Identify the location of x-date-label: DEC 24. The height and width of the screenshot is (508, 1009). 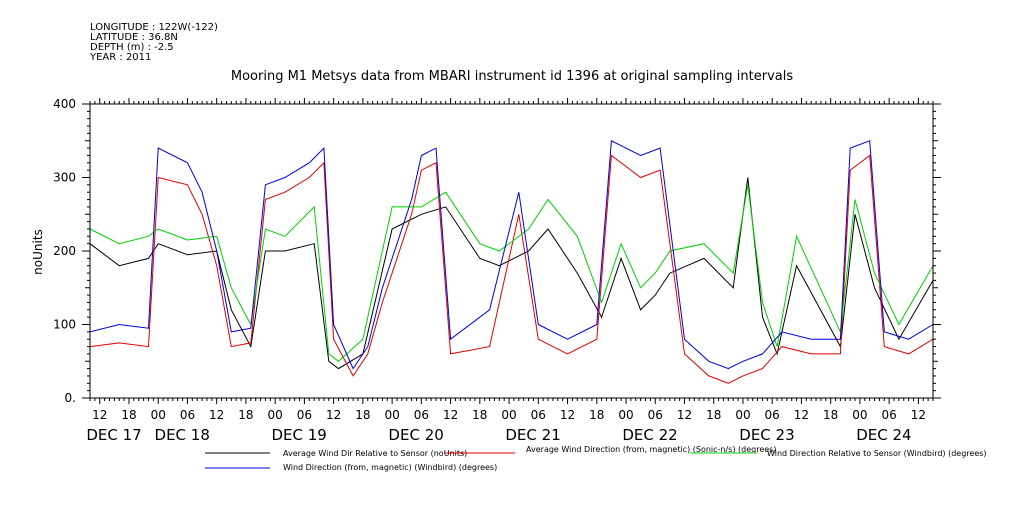
(883, 435).